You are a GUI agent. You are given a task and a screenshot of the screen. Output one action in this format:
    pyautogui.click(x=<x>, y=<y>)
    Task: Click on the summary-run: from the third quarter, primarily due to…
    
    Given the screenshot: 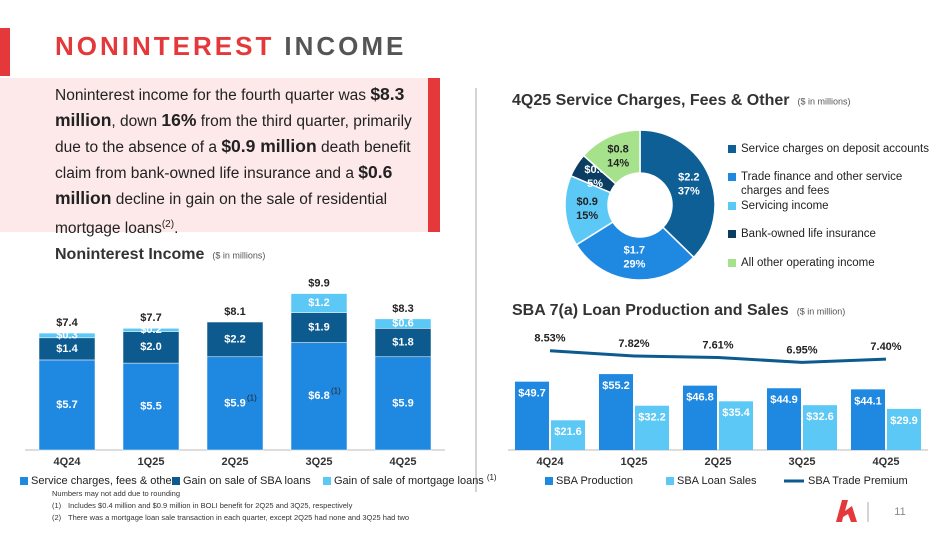 What is the action you would take?
    pyautogui.click(x=233, y=134)
    